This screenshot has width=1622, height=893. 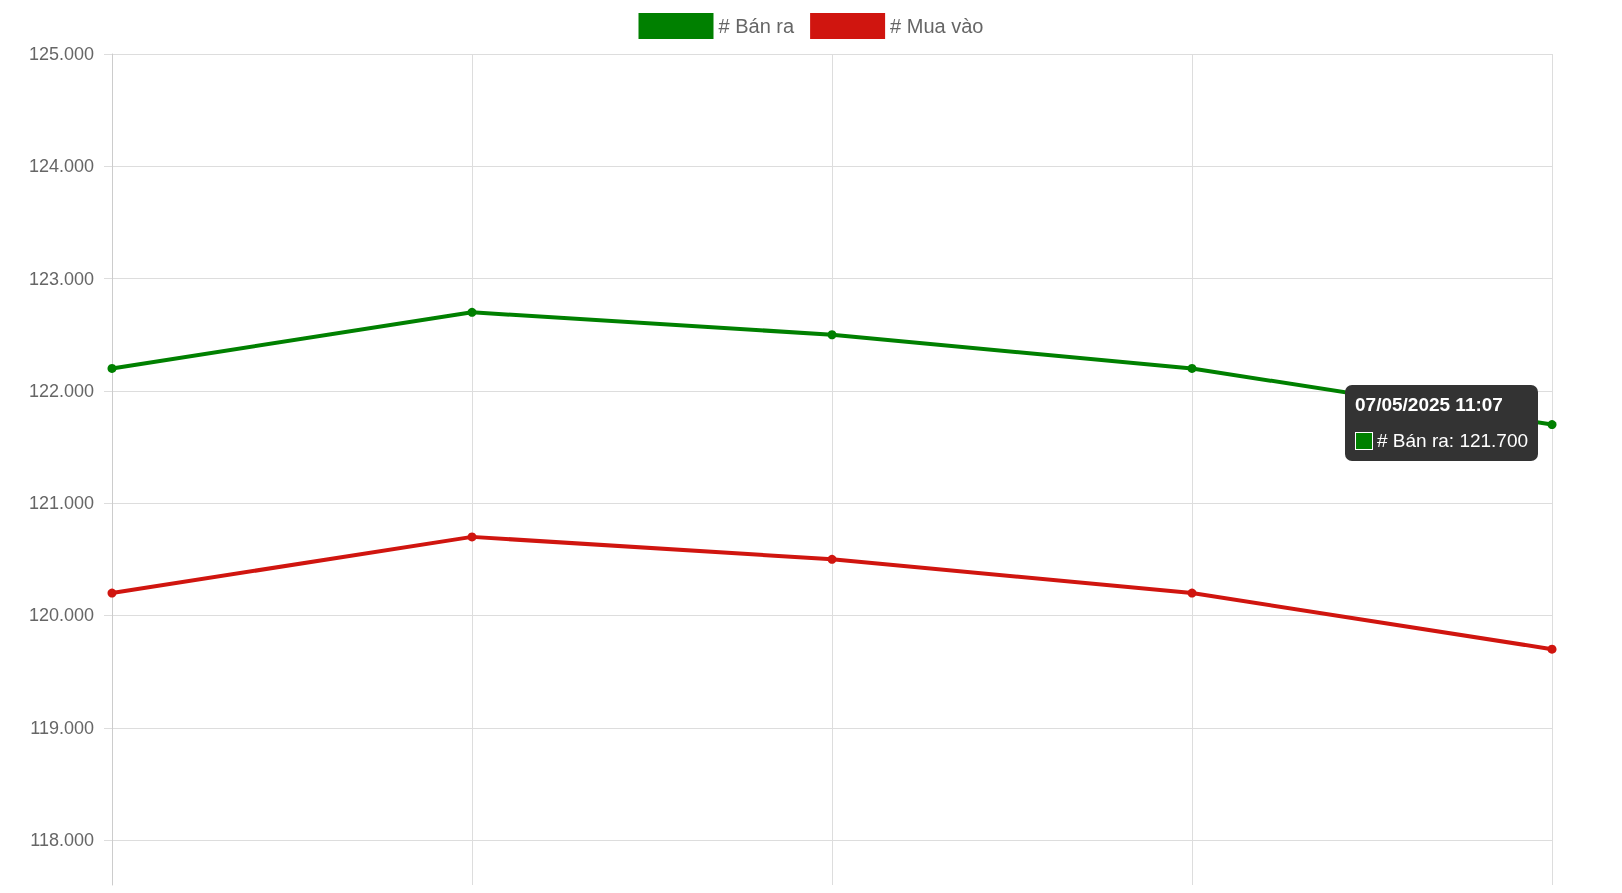 What do you see at coordinates (61, 503) in the screenshot?
I see `y-tick-label: 121.000` at bounding box center [61, 503].